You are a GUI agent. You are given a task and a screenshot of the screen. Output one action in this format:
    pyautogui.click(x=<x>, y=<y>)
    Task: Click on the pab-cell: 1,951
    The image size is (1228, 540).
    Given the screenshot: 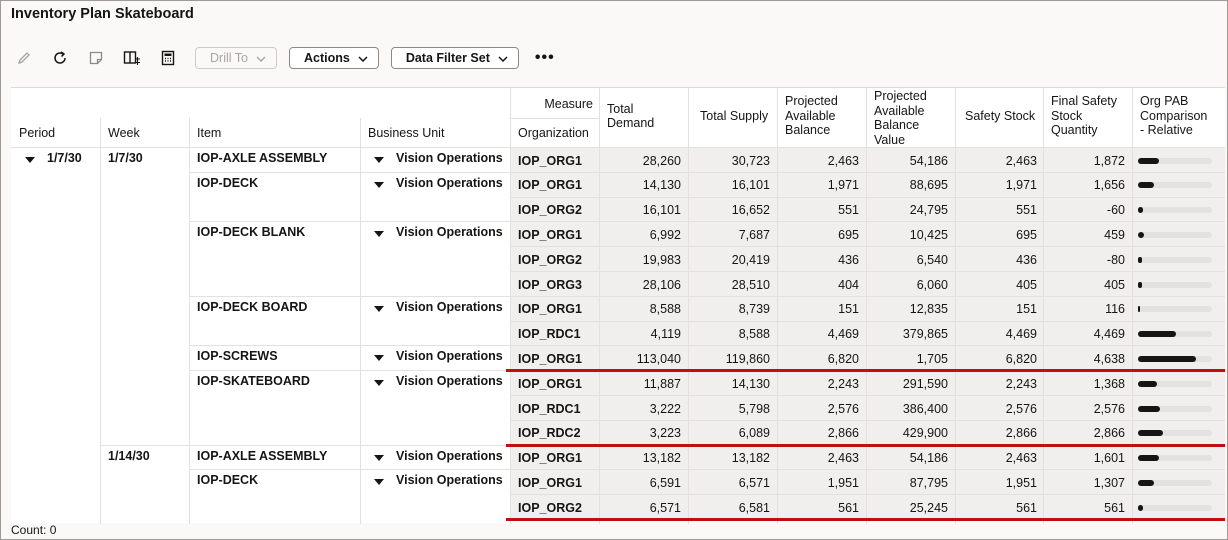 What is the action you would take?
    pyautogui.click(x=843, y=482)
    